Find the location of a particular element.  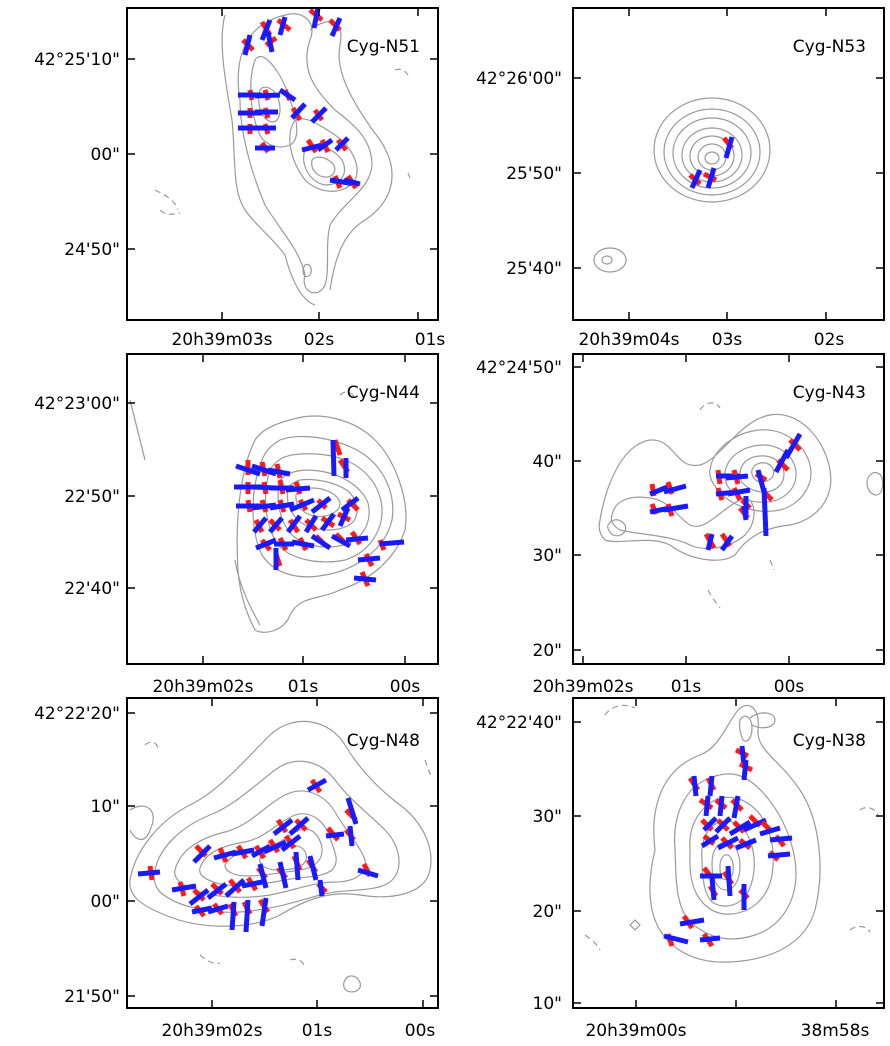

x-tick-label: 20h39m04s is located at coordinates (628, 340).